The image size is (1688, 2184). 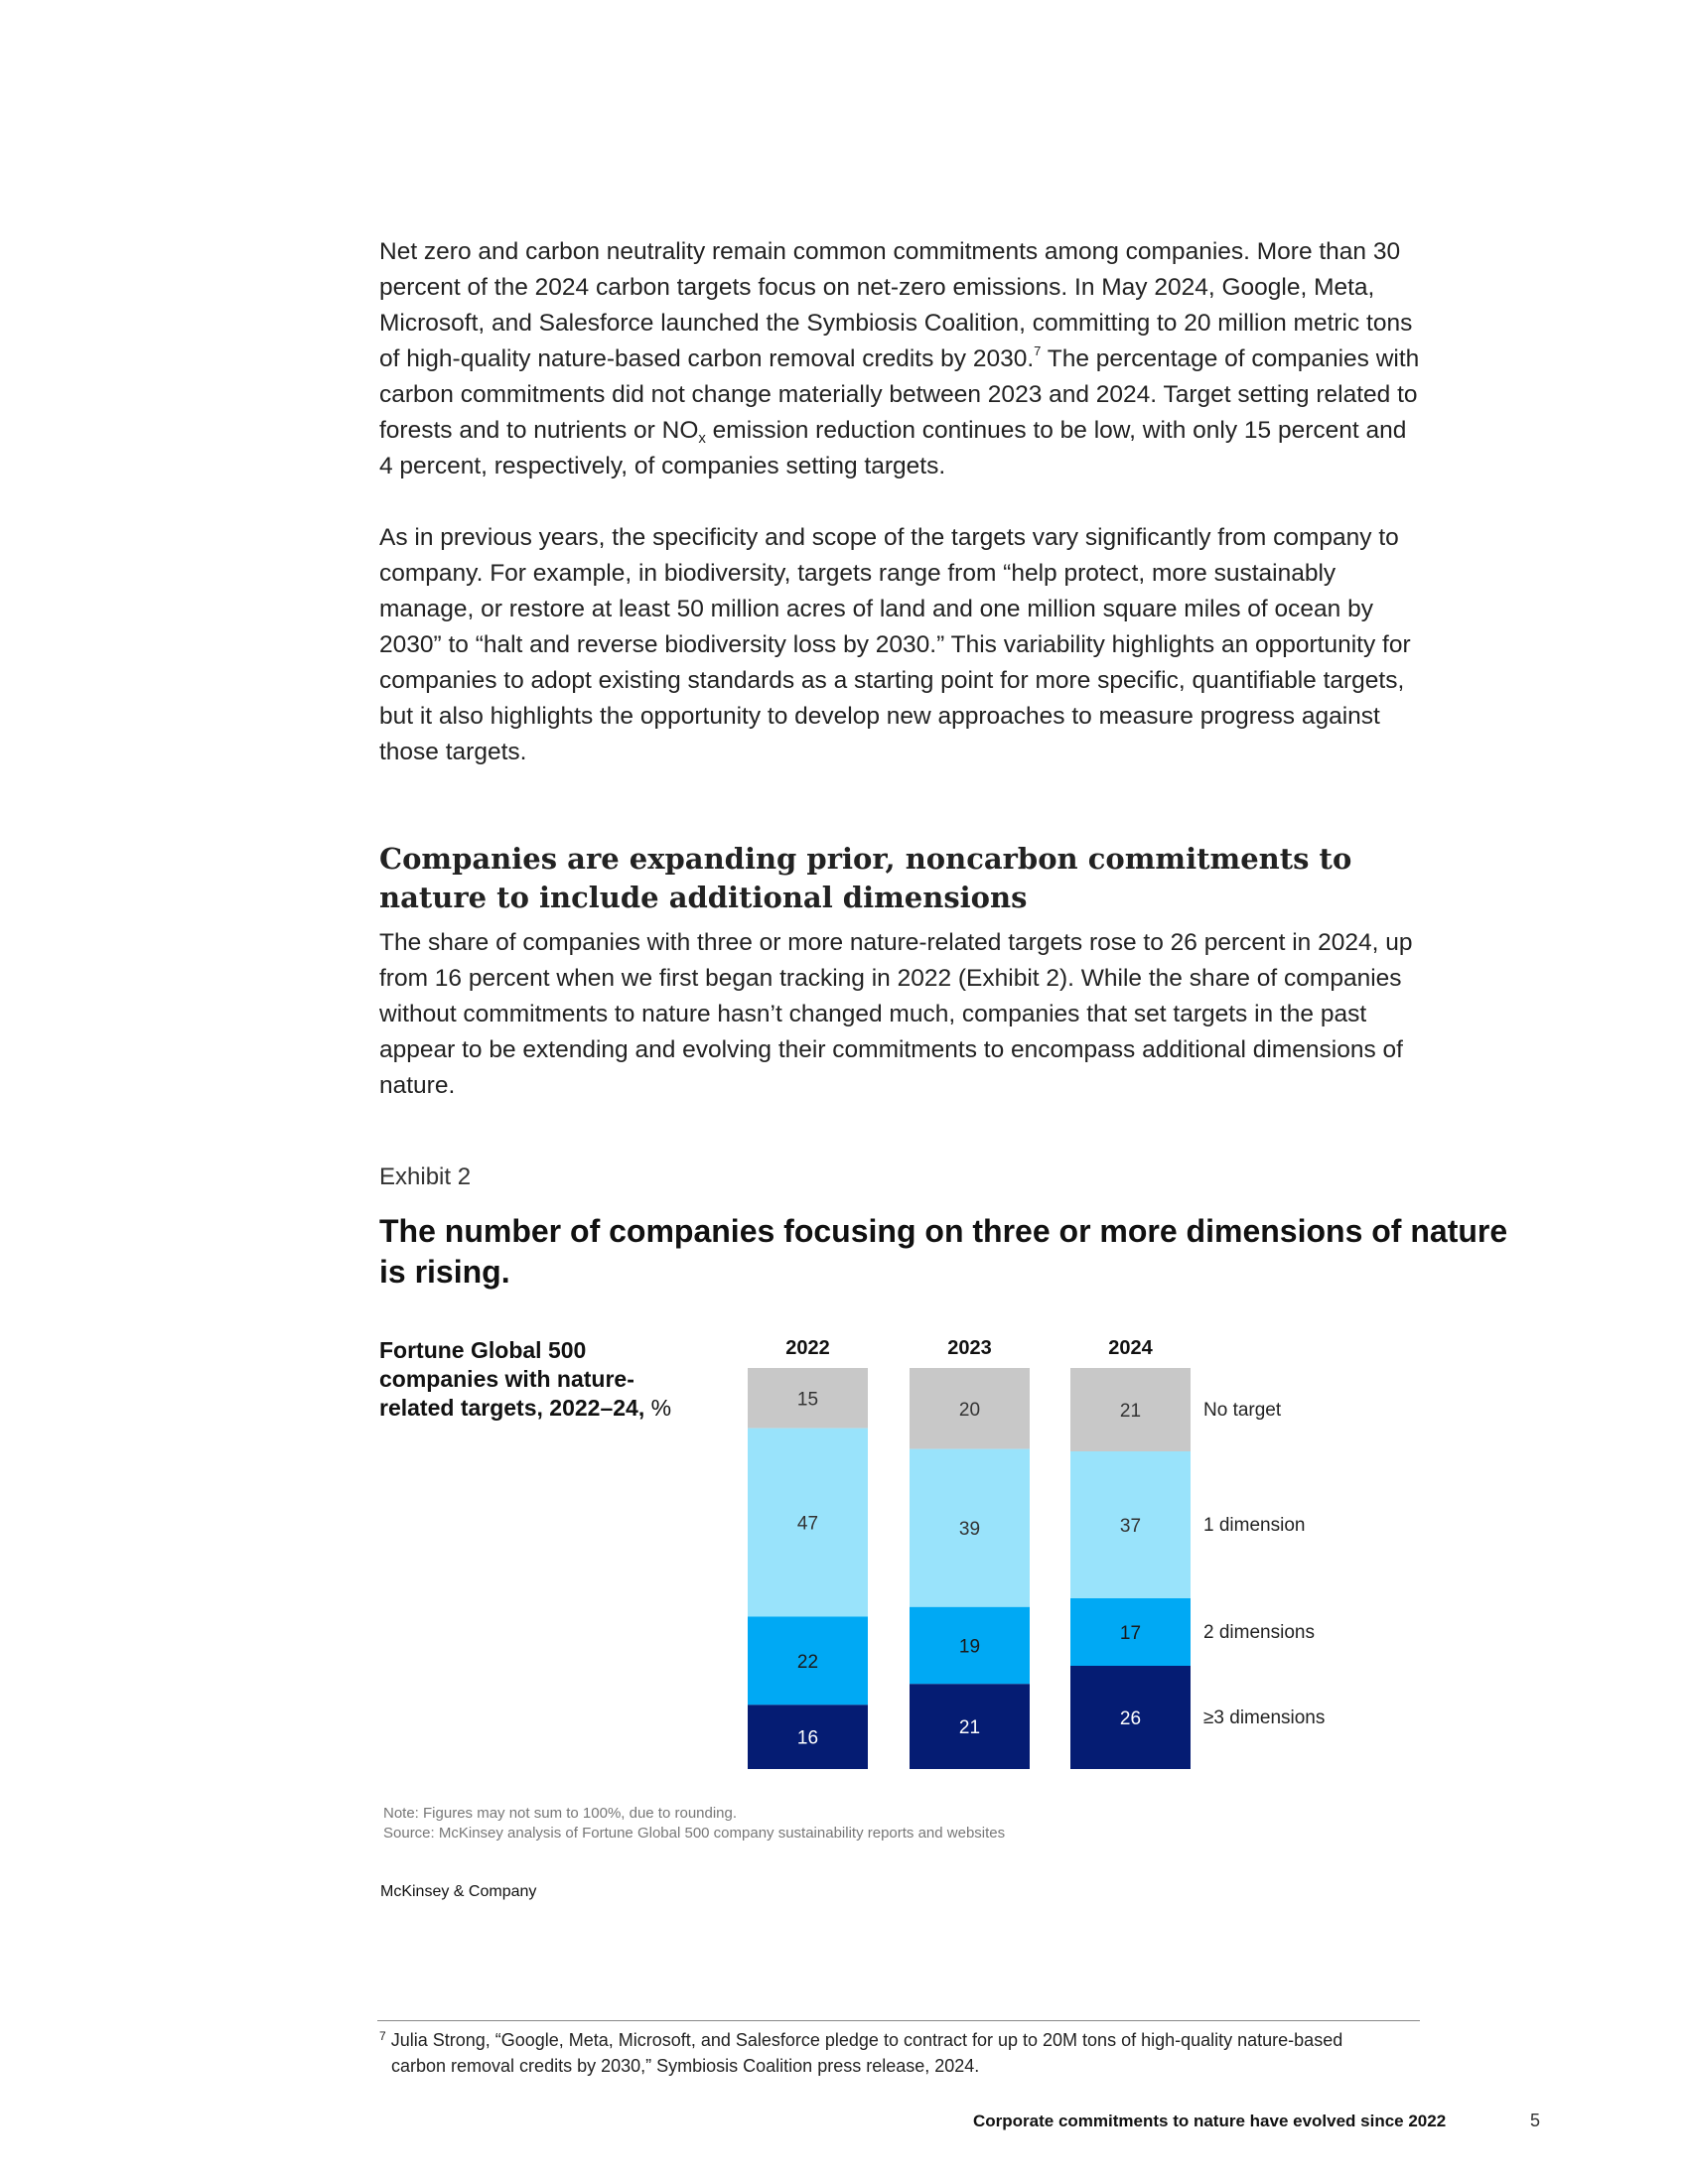 What do you see at coordinates (969, 1348) in the screenshot?
I see `category-label-2023: 2023` at bounding box center [969, 1348].